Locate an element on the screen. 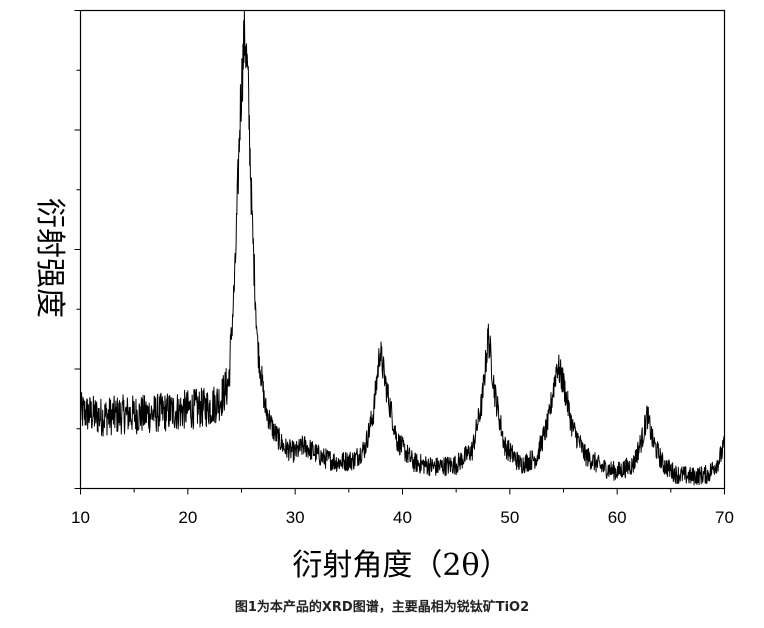  y-axis-ticks is located at coordinates (77, 249).